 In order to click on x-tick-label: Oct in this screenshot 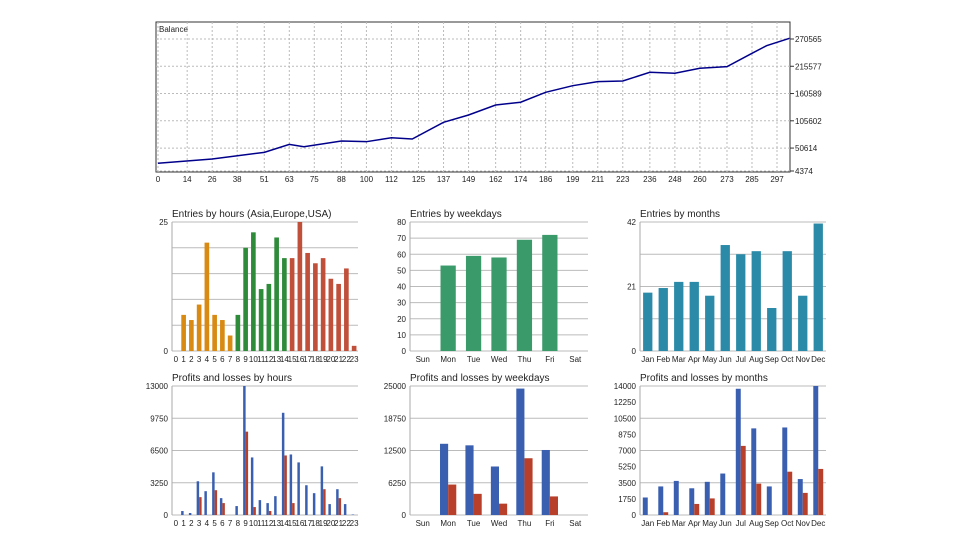, I will do `click(787, 523)`.